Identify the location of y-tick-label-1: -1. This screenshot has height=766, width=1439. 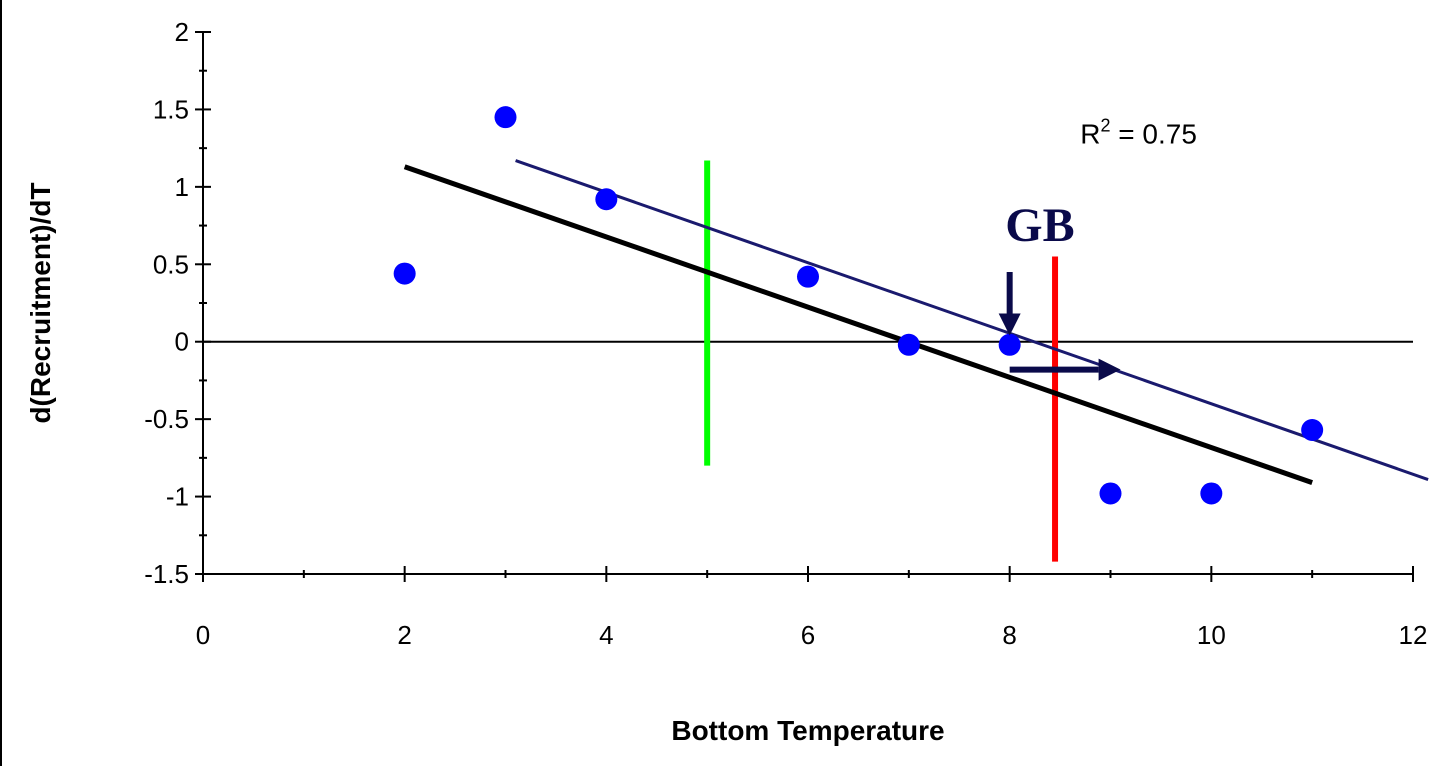
(177, 497).